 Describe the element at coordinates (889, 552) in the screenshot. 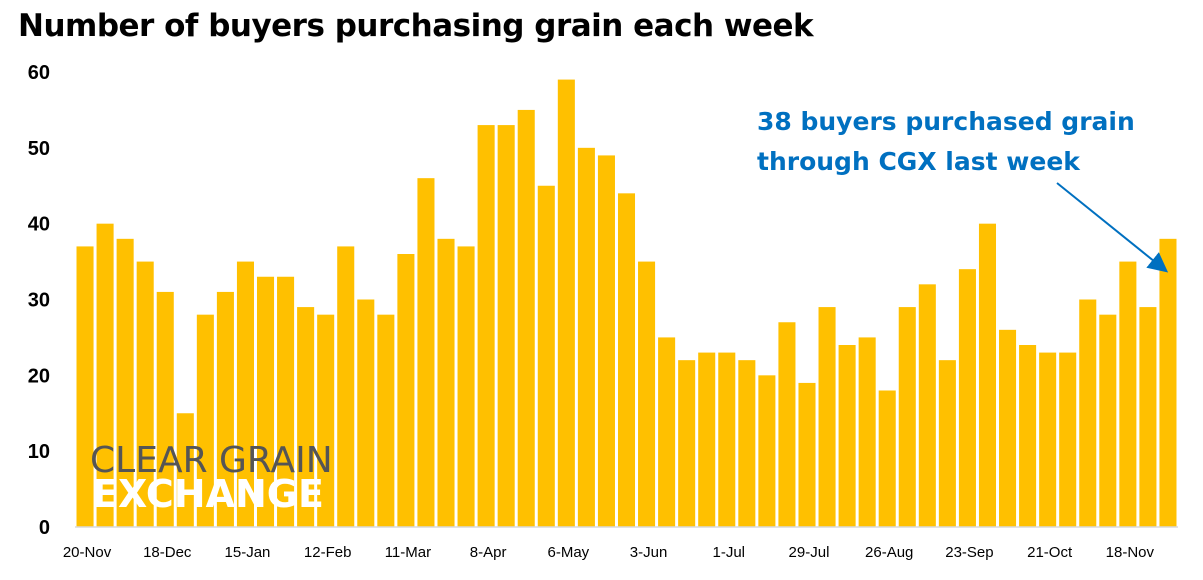

I see `x-tick-label: 26-Aug` at that location.